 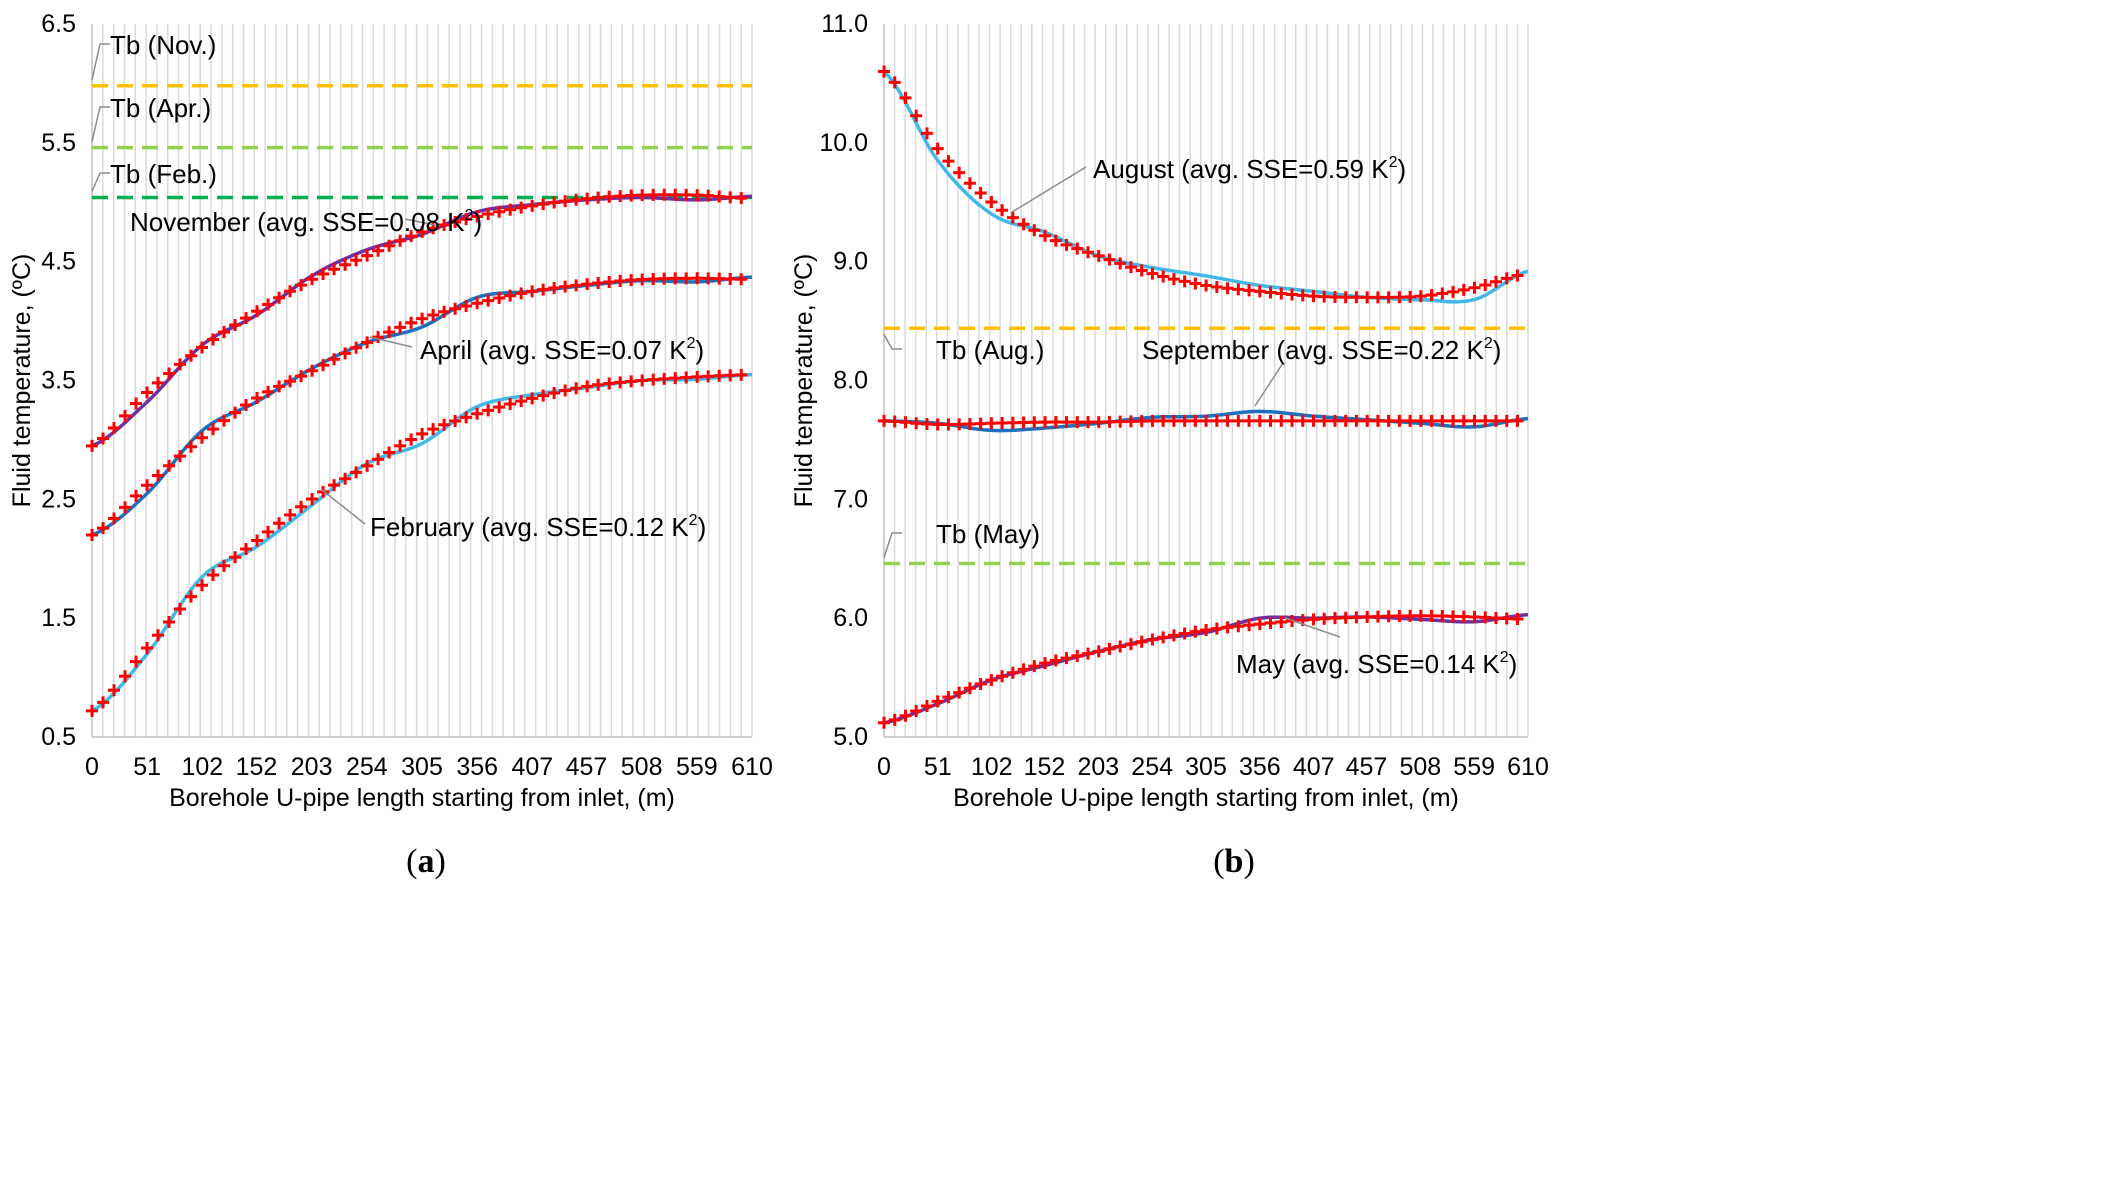 I want to click on y-tick-label: 5.5, so click(x=58, y=143).